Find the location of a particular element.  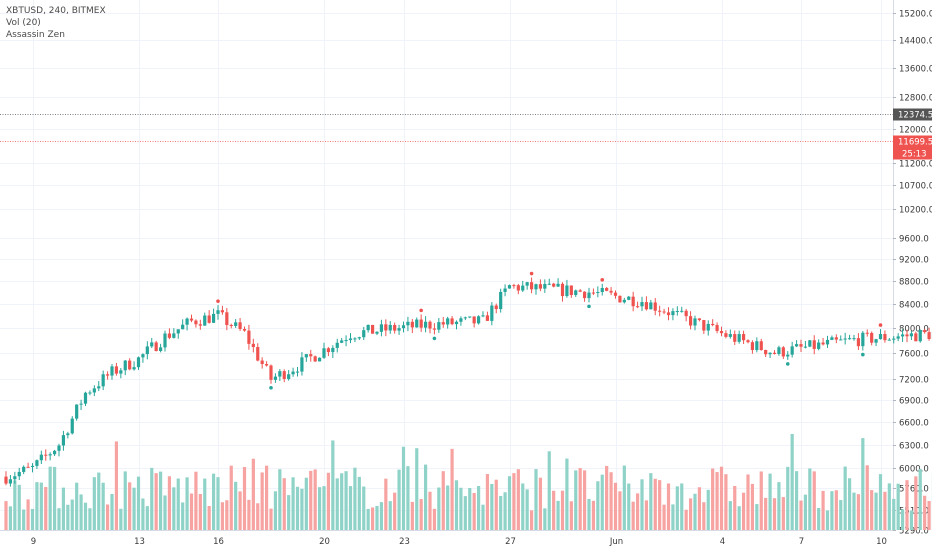

time-axis: 91316202327Jun47101317202427Jul4 is located at coordinates (466, 539).